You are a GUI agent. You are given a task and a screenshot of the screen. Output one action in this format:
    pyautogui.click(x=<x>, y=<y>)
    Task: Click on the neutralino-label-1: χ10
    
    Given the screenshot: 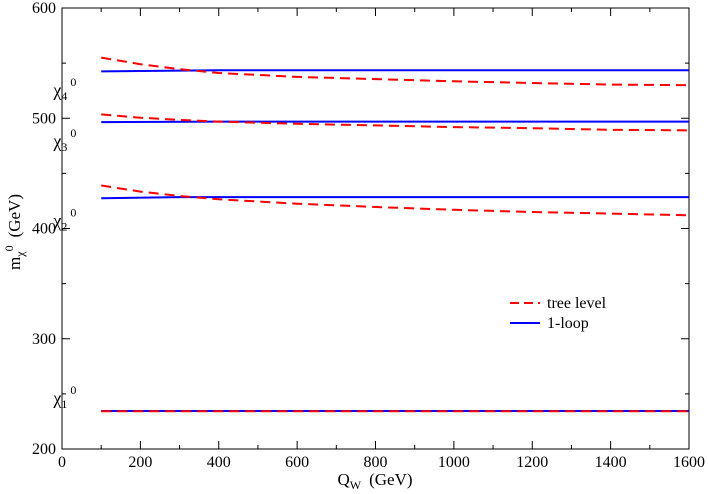 What is the action you would take?
    pyautogui.click(x=64, y=397)
    